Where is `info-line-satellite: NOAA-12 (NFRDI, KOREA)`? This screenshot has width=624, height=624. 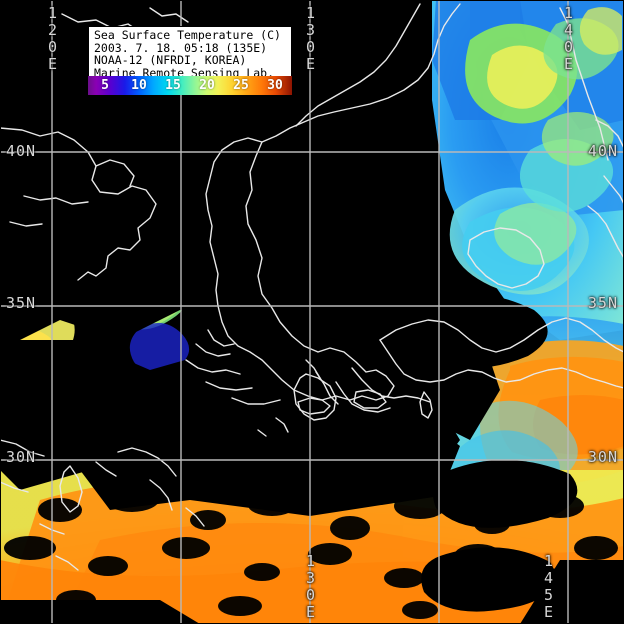
info-line-satellite: NOAA-12 (NFRDI, KOREA) is located at coordinates (170, 60).